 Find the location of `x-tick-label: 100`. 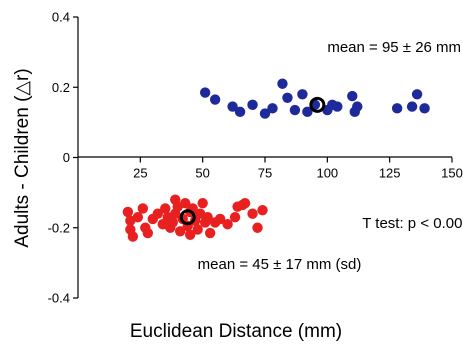

x-tick-label: 100 is located at coordinates (327, 173).